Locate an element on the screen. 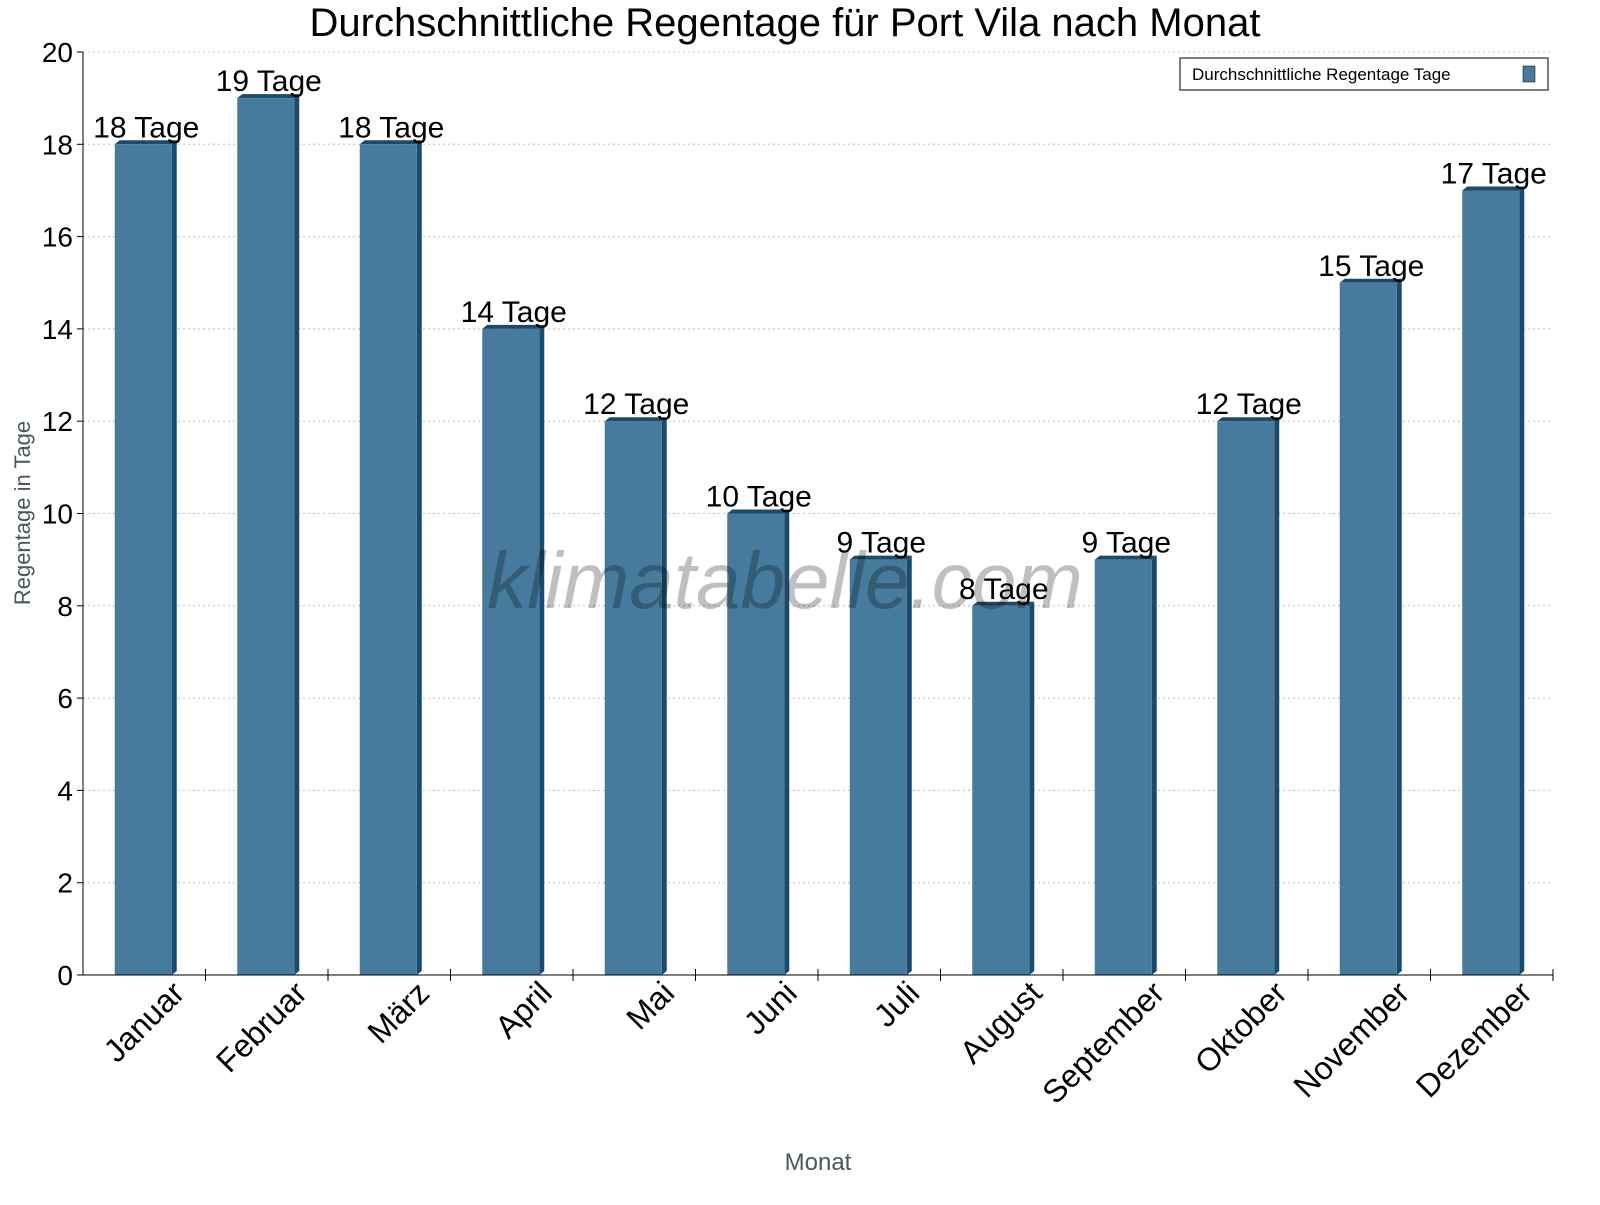 The image size is (1600, 1205). value-label: 17 Tage is located at coordinates (1494, 173).